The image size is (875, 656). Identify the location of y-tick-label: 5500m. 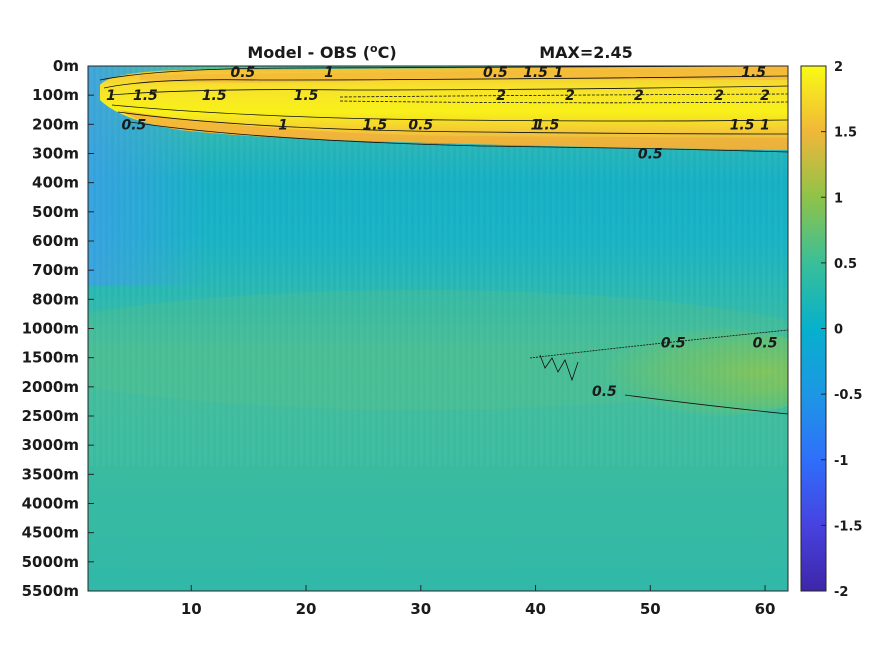
(50, 591).